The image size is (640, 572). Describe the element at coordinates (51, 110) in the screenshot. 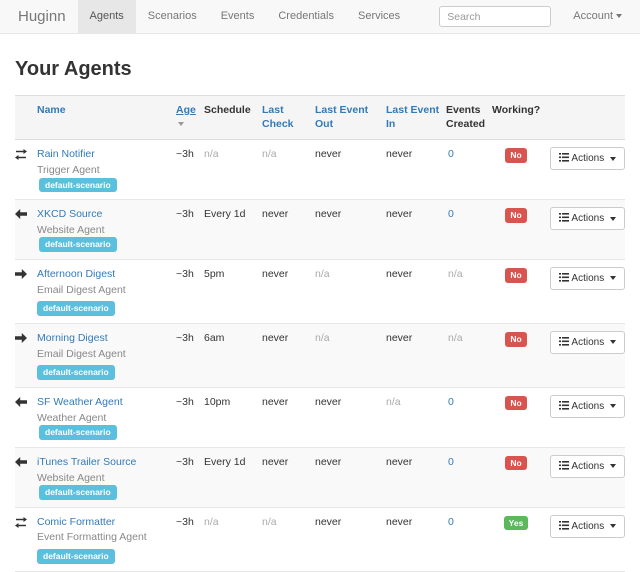

I see `sort-by-name: Name` at that location.